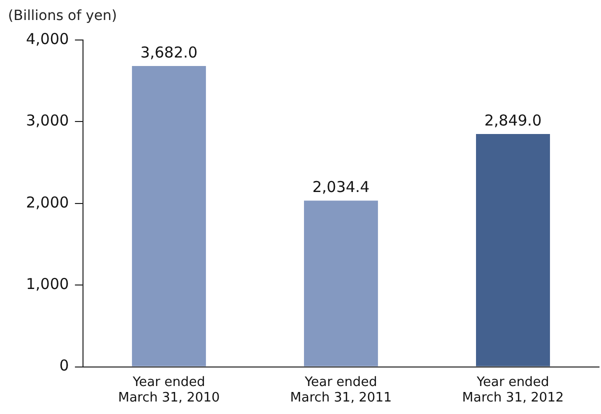 The image size is (601, 414). I want to click on data-label: 2,034.4, so click(341, 187).